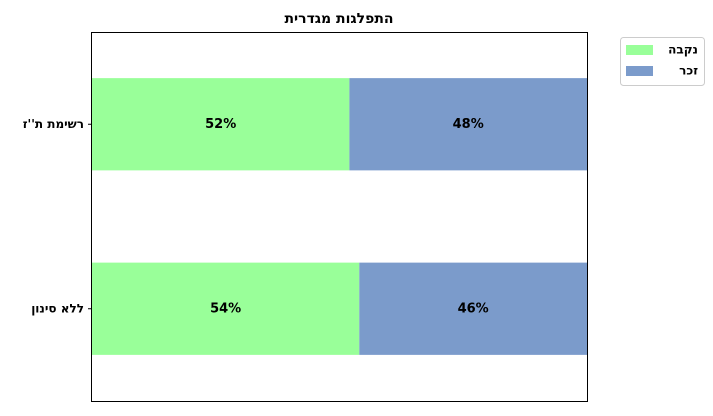 This screenshot has width=713, height=416. I want to click on bar-series0-cat1, so click(226, 308).